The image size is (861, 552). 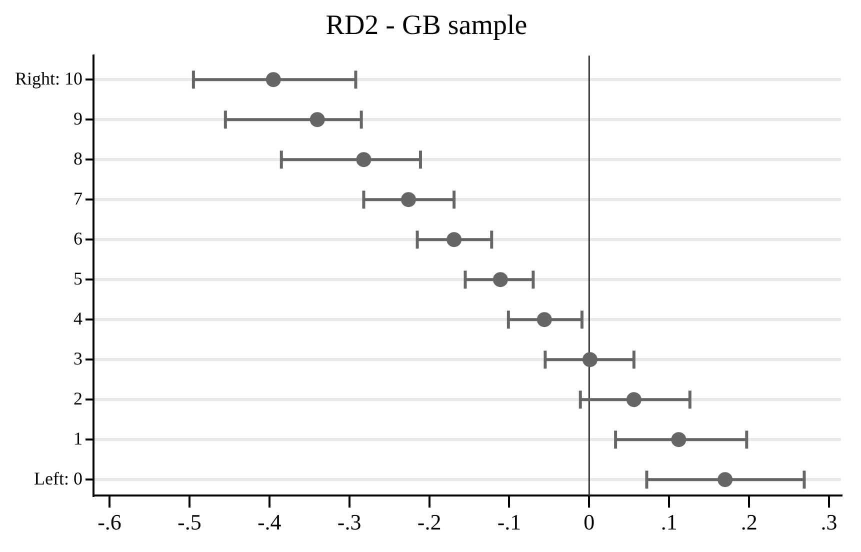 I want to click on y-tick-label: 4, so click(x=78, y=318).